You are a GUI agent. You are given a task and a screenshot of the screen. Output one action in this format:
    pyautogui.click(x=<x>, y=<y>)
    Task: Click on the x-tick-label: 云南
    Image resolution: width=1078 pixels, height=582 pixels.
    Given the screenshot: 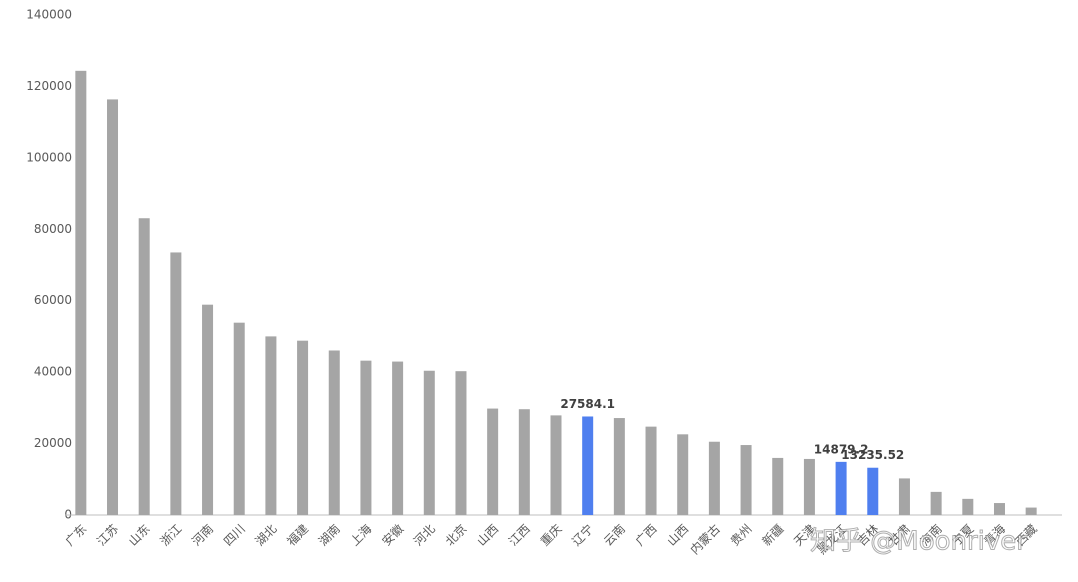 What is the action you would take?
    pyautogui.click(x=614, y=535)
    